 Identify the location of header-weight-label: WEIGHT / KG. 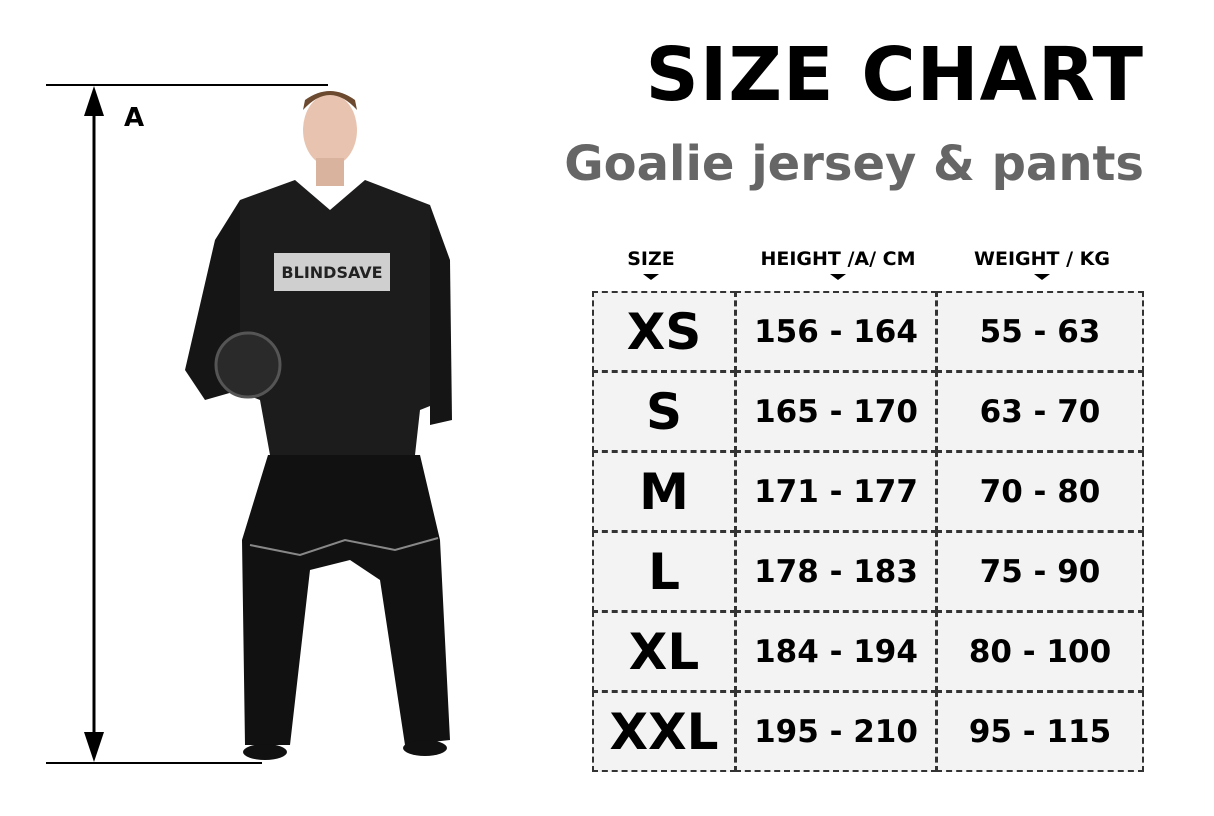
(1042, 259).